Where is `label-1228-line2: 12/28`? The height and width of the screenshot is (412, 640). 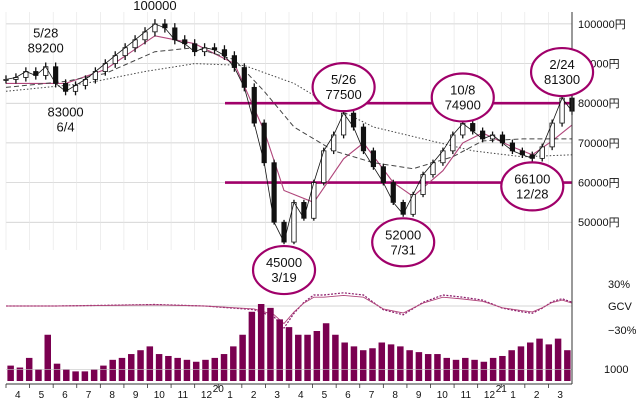 label-1228-line2: 12/28 is located at coordinates (532, 193).